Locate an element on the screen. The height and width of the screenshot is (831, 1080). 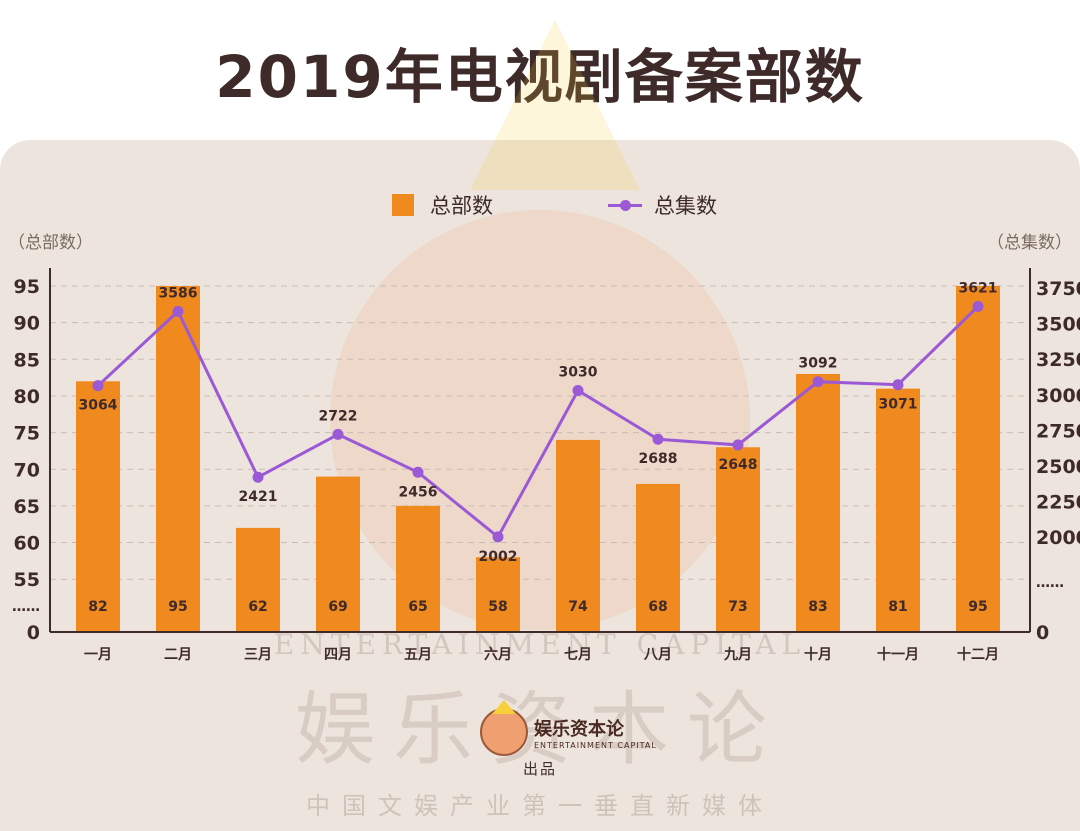
bar-value-label: 65 is located at coordinates (417, 607).